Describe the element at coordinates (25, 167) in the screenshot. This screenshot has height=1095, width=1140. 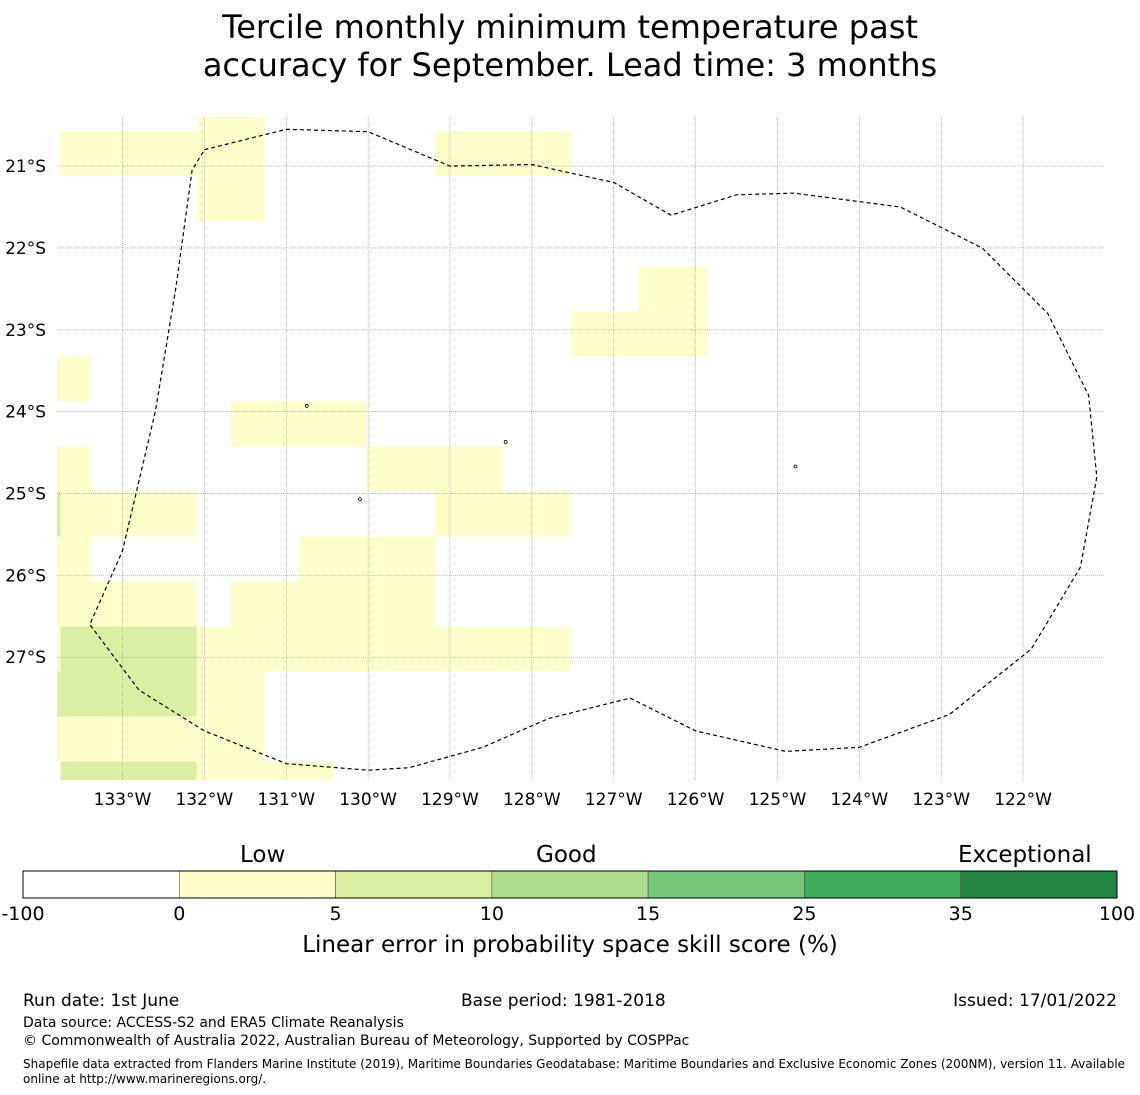
I see `lat-tick-label: 21°S` at that location.